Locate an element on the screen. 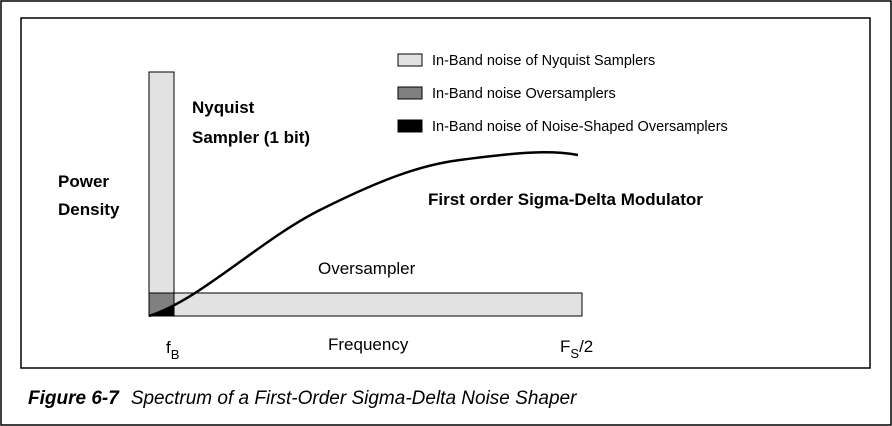 Image resolution: width=892 pixels, height=426 pixels. label: Sampler (1 bit) is located at coordinates (251, 137).